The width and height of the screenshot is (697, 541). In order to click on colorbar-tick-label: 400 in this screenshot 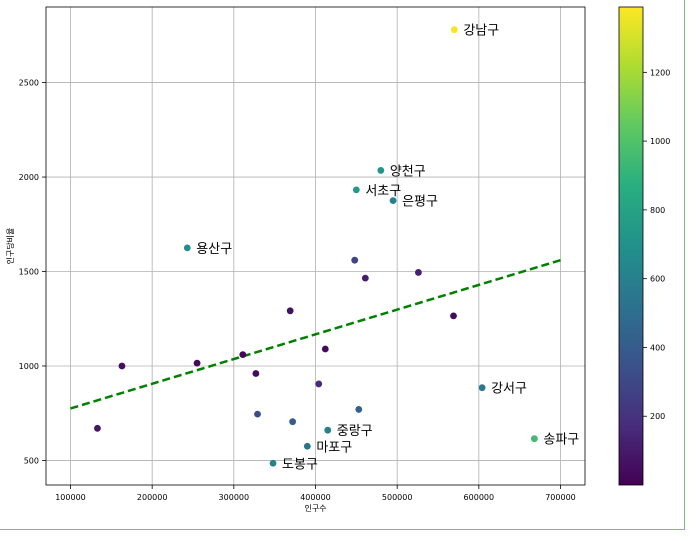, I will do `click(657, 347)`.